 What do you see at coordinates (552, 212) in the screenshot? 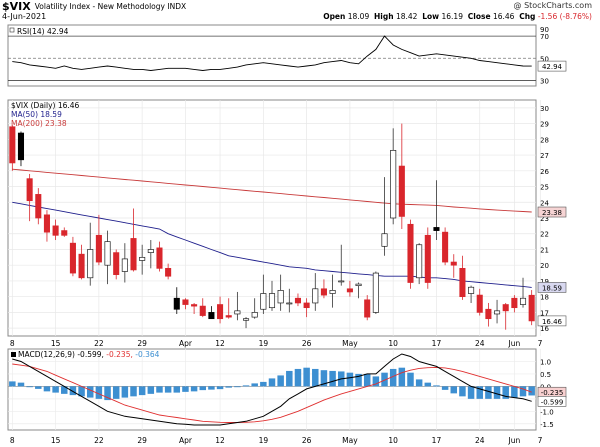
I see `ma200-badge-box` at bounding box center [552, 212].